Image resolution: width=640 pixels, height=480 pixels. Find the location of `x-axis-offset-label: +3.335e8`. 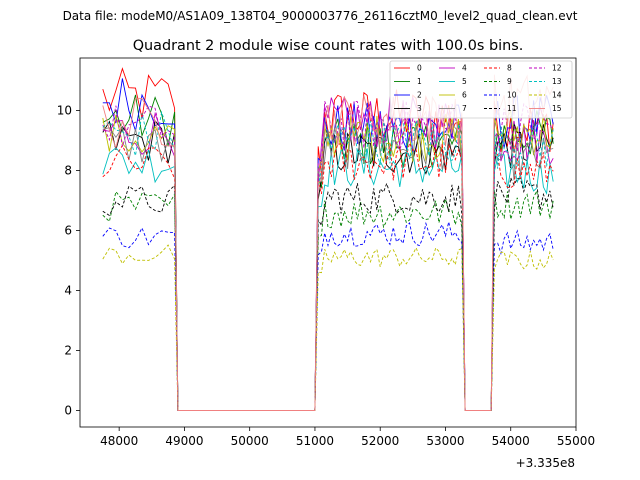

x-axis-offset-label: +3.335e8 is located at coordinates (545, 463).